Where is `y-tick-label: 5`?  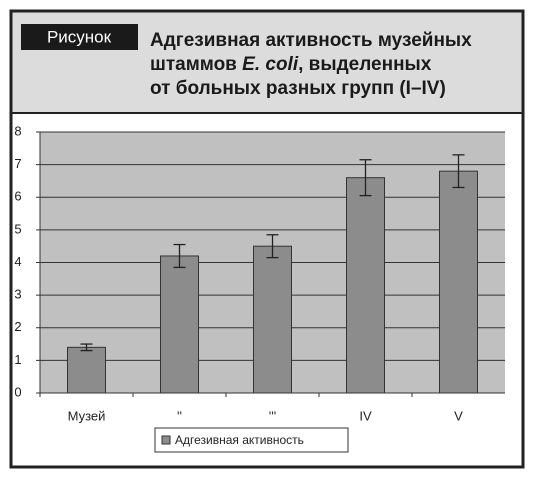
y-tick-label: 5 is located at coordinates (17, 228).